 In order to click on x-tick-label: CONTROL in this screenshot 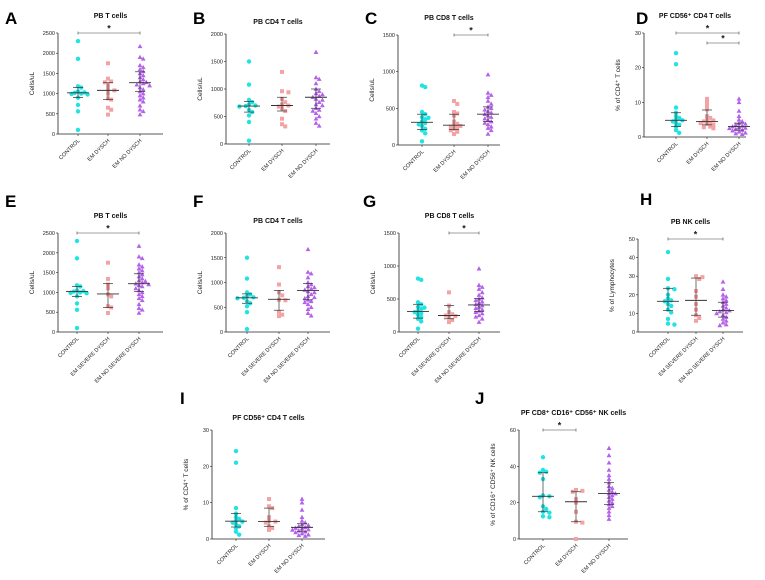, I will do `click(409, 347)`.